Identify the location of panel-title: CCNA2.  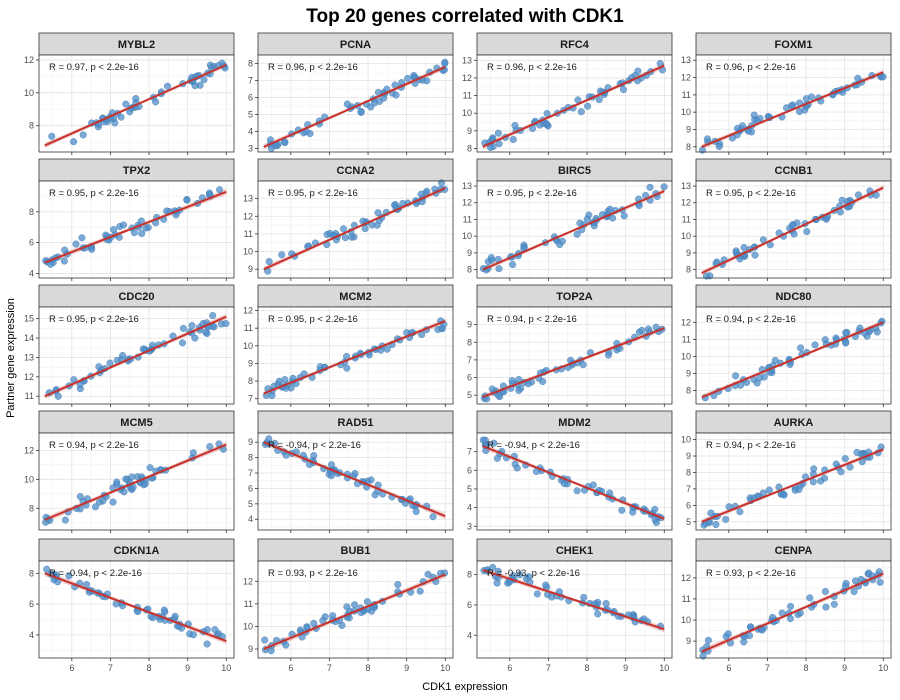
(356, 171).